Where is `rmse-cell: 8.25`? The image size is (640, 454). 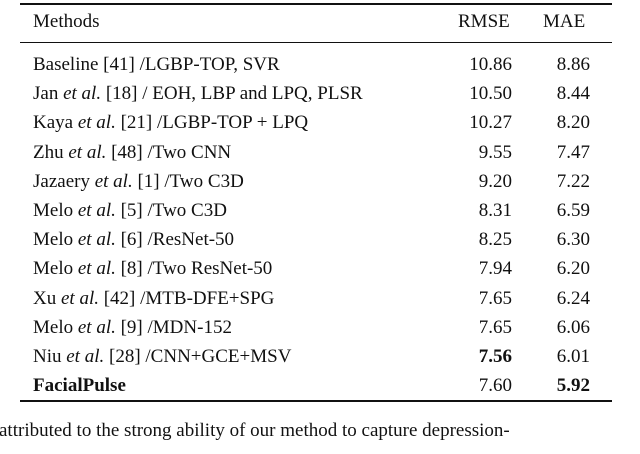
rmse-cell: 8.25 is located at coordinates (495, 240).